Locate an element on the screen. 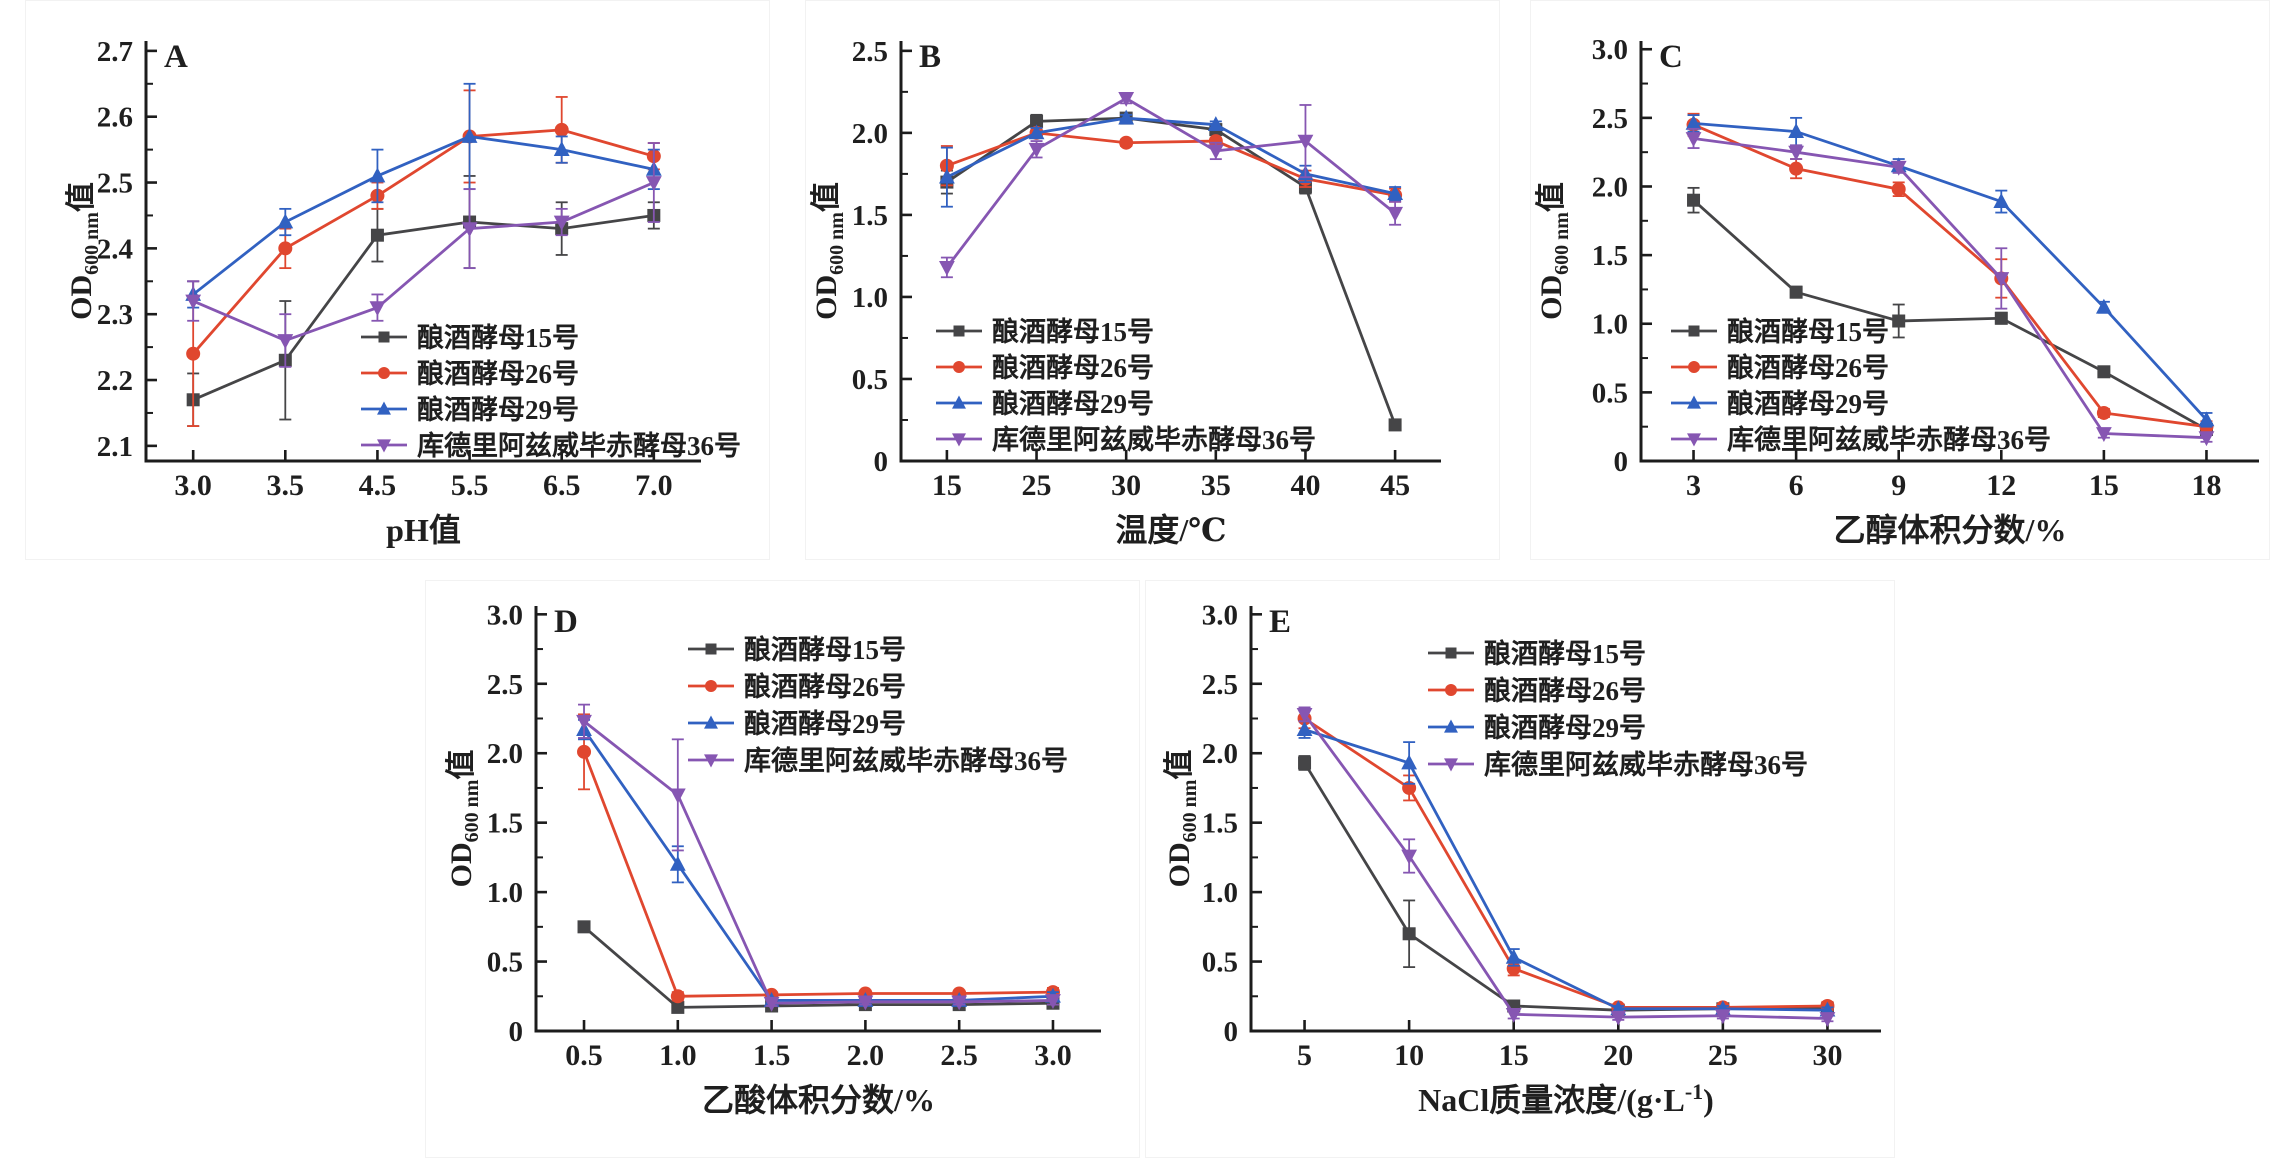  panel-letter: A is located at coordinates (176, 57).